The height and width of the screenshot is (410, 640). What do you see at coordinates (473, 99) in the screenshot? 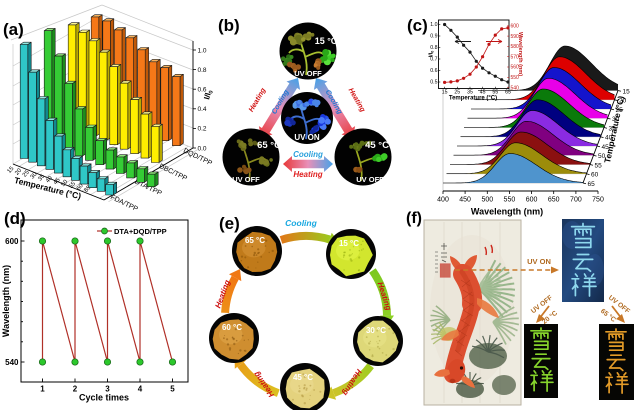
I see `svg-text: Temperature (°C)` at bounding box center [473, 99].